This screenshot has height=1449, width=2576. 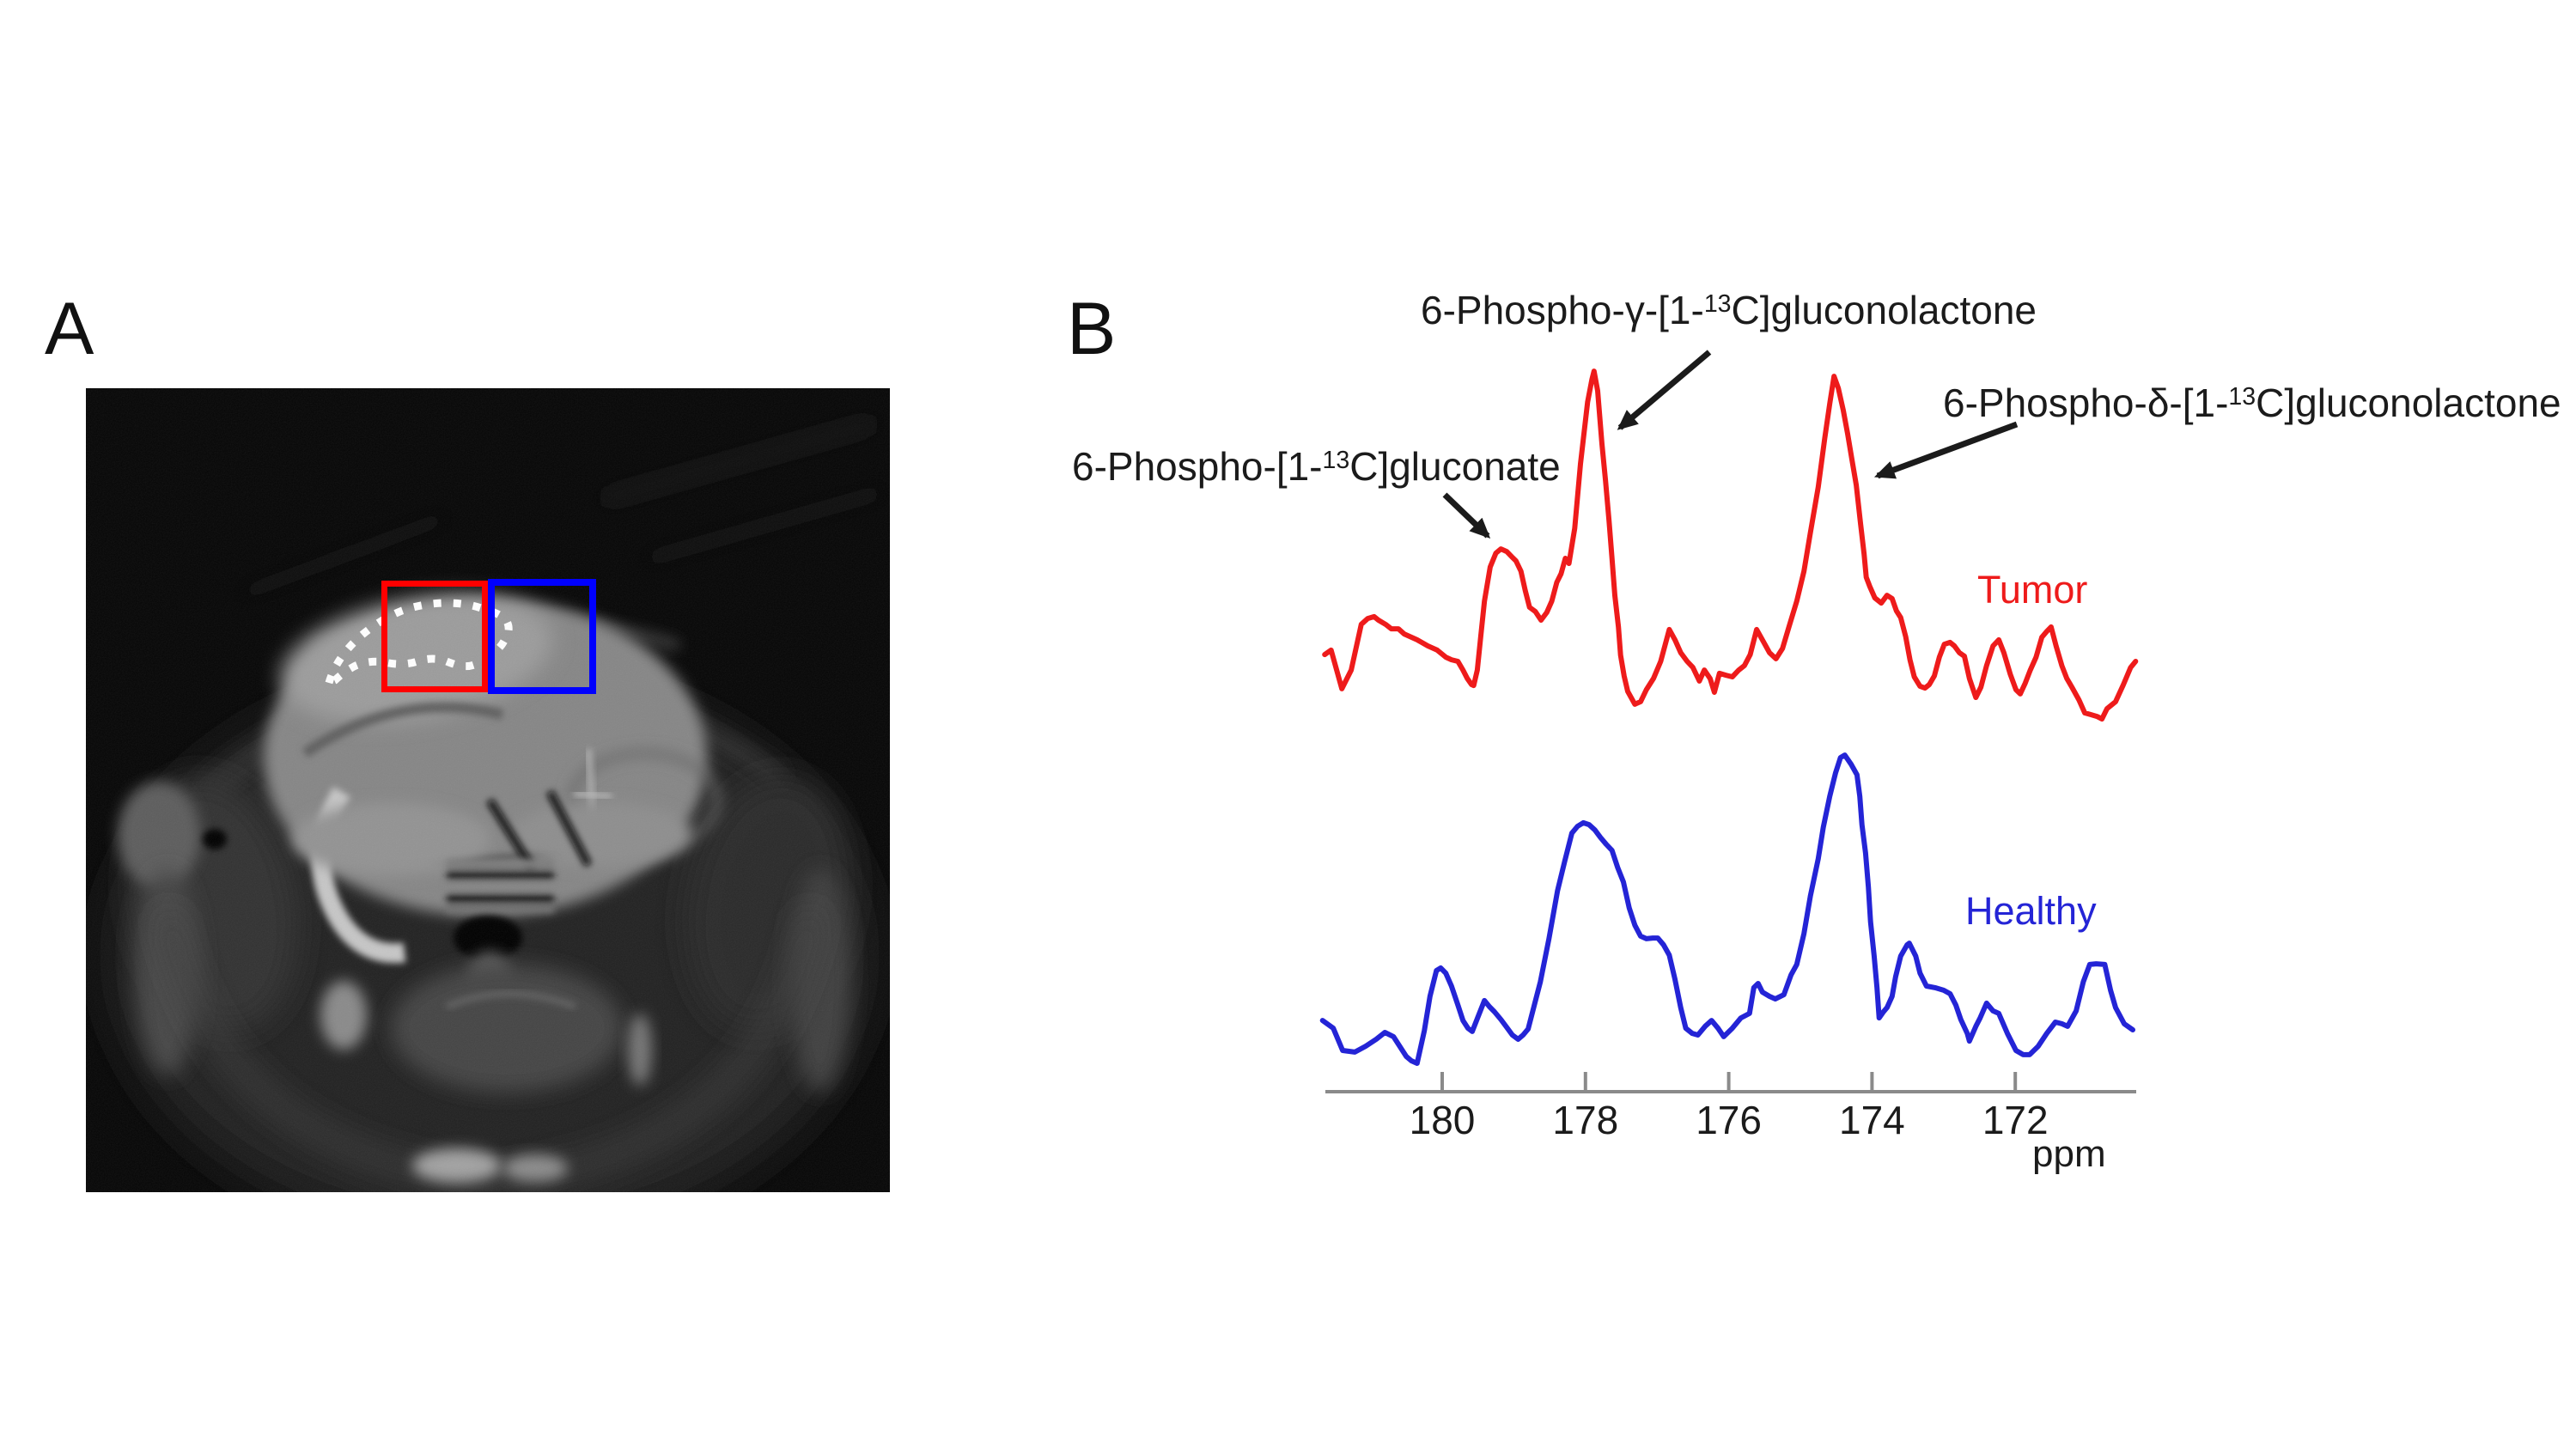 I want to click on annotation-delta-gluconolactone: 6-Phospho-δ-[1-13C]gluconolactone, so click(x=2252, y=403).